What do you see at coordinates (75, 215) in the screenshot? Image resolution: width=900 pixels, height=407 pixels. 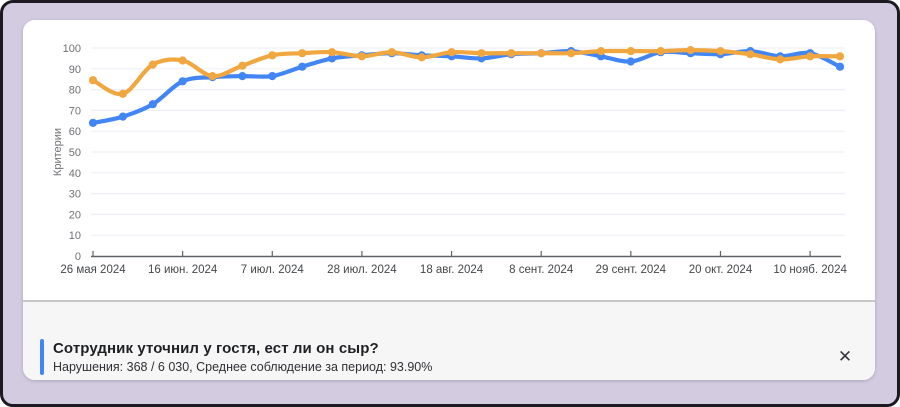 I see `svg-text: 20` at bounding box center [75, 215].